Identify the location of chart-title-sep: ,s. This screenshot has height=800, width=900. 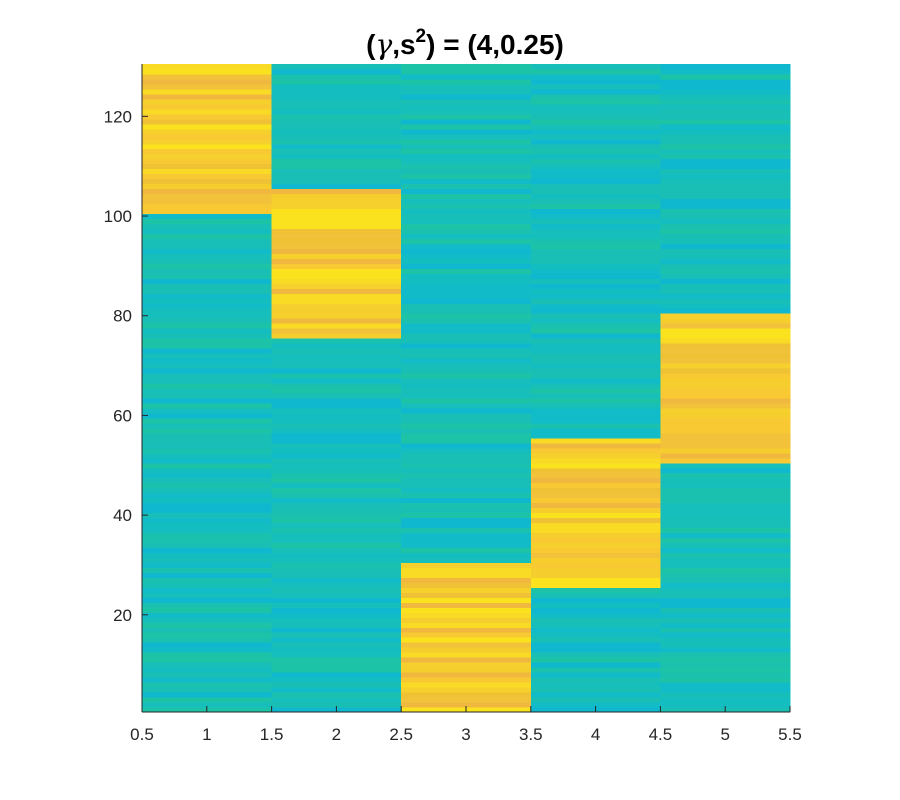
(403, 44).